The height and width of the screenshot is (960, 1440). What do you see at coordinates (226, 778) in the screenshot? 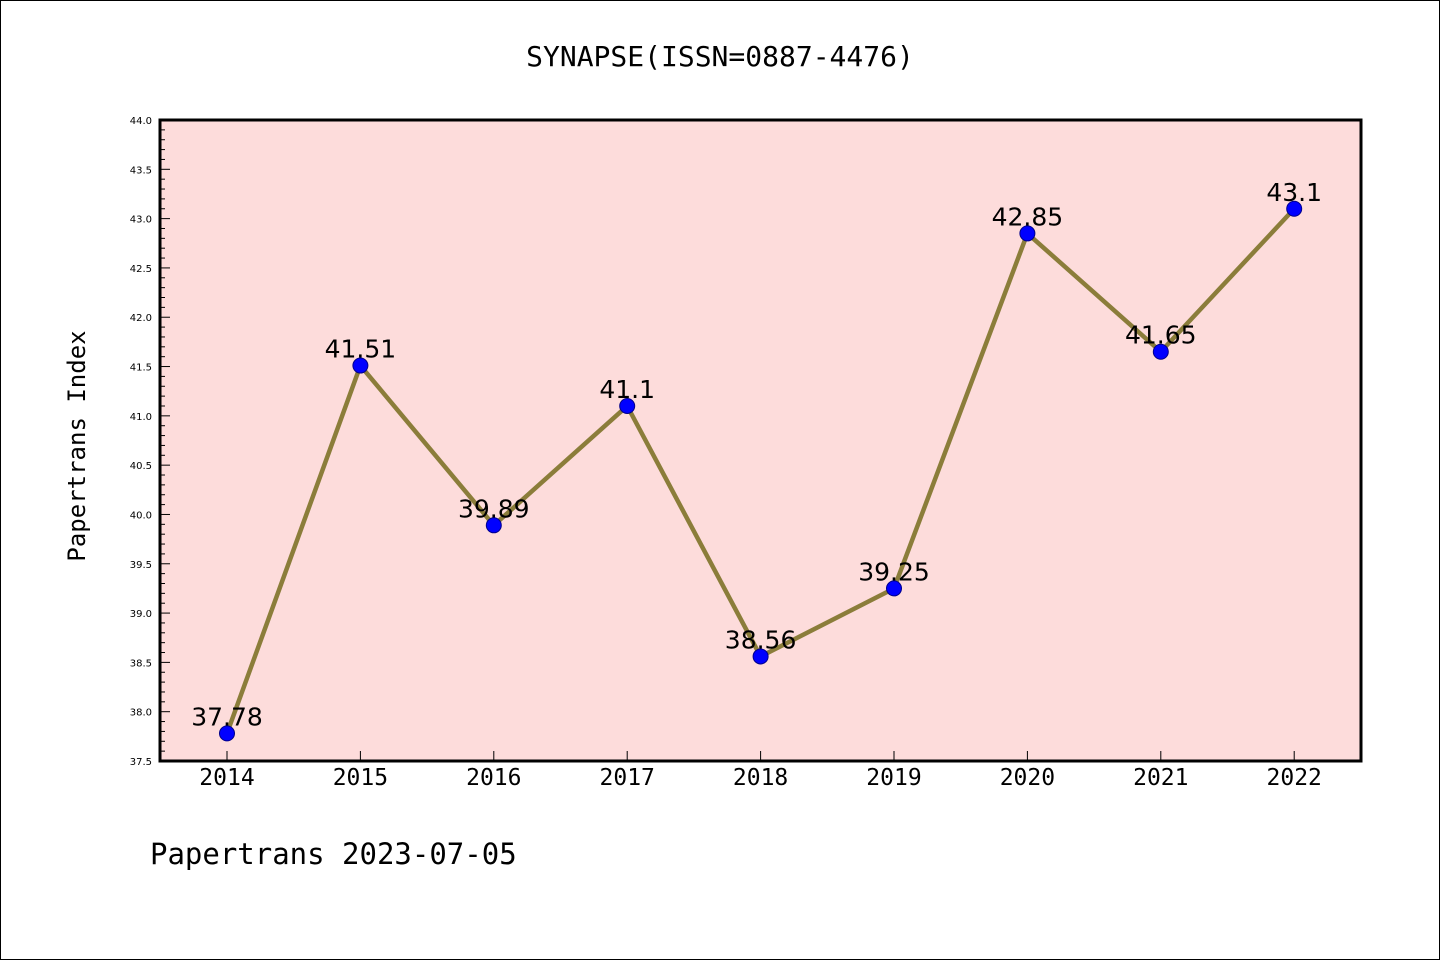
I see `x-tick-label: 2014` at bounding box center [226, 778].